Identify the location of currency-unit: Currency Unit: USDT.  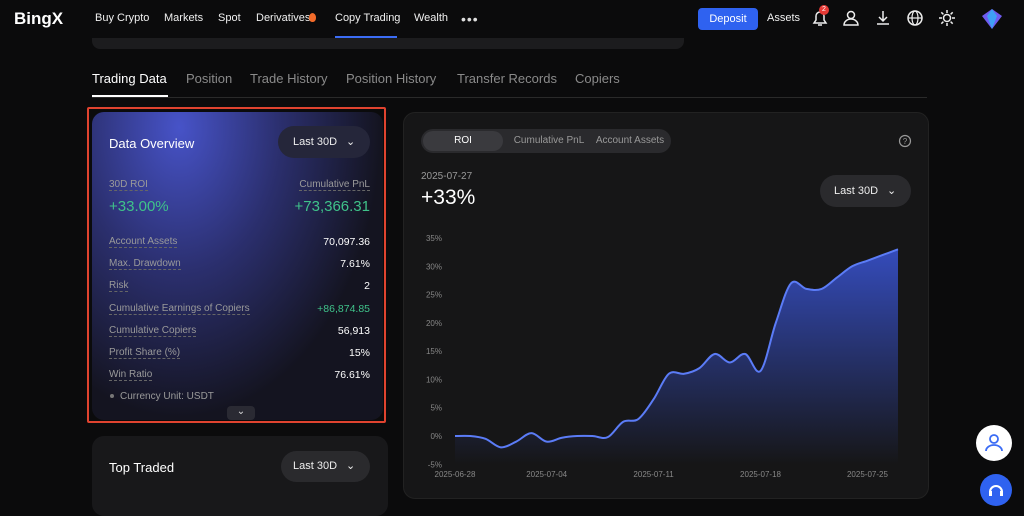
(167, 396).